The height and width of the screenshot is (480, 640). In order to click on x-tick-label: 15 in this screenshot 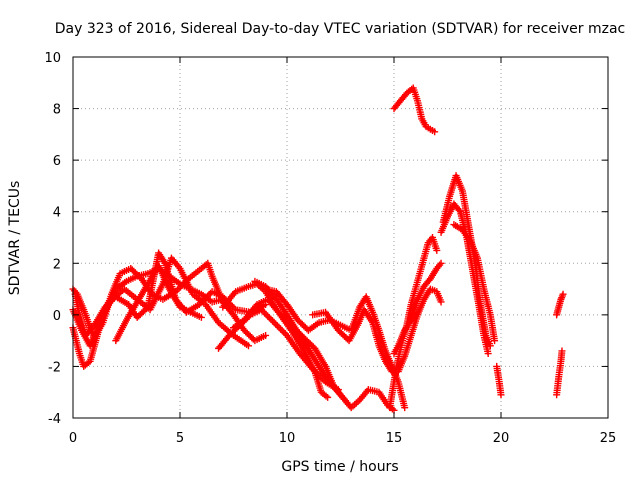, I will do `click(394, 438)`.